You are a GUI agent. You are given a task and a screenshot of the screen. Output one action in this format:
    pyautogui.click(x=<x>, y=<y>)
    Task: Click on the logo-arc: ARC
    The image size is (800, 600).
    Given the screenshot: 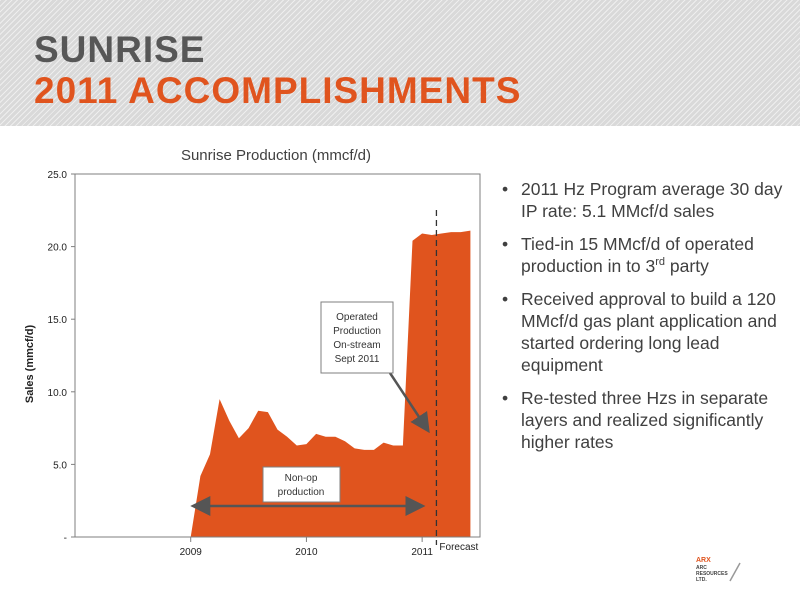 What is the action you would take?
    pyautogui.click(x=701, y=568)
    